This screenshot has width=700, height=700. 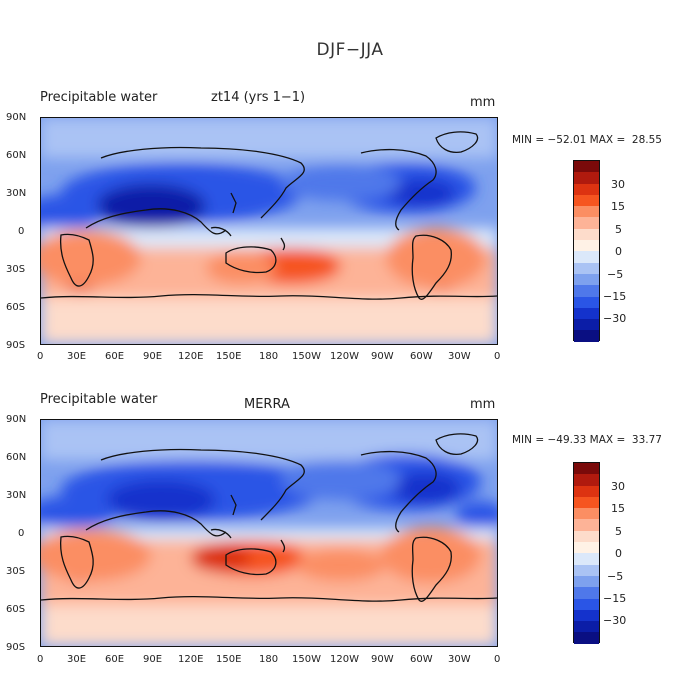 What do you see at coordinates (587, 440) in the screenshot?
I see `minmax-readout: MIN = −49.33 MAX = 33.77` at bounding box center [587, 440].